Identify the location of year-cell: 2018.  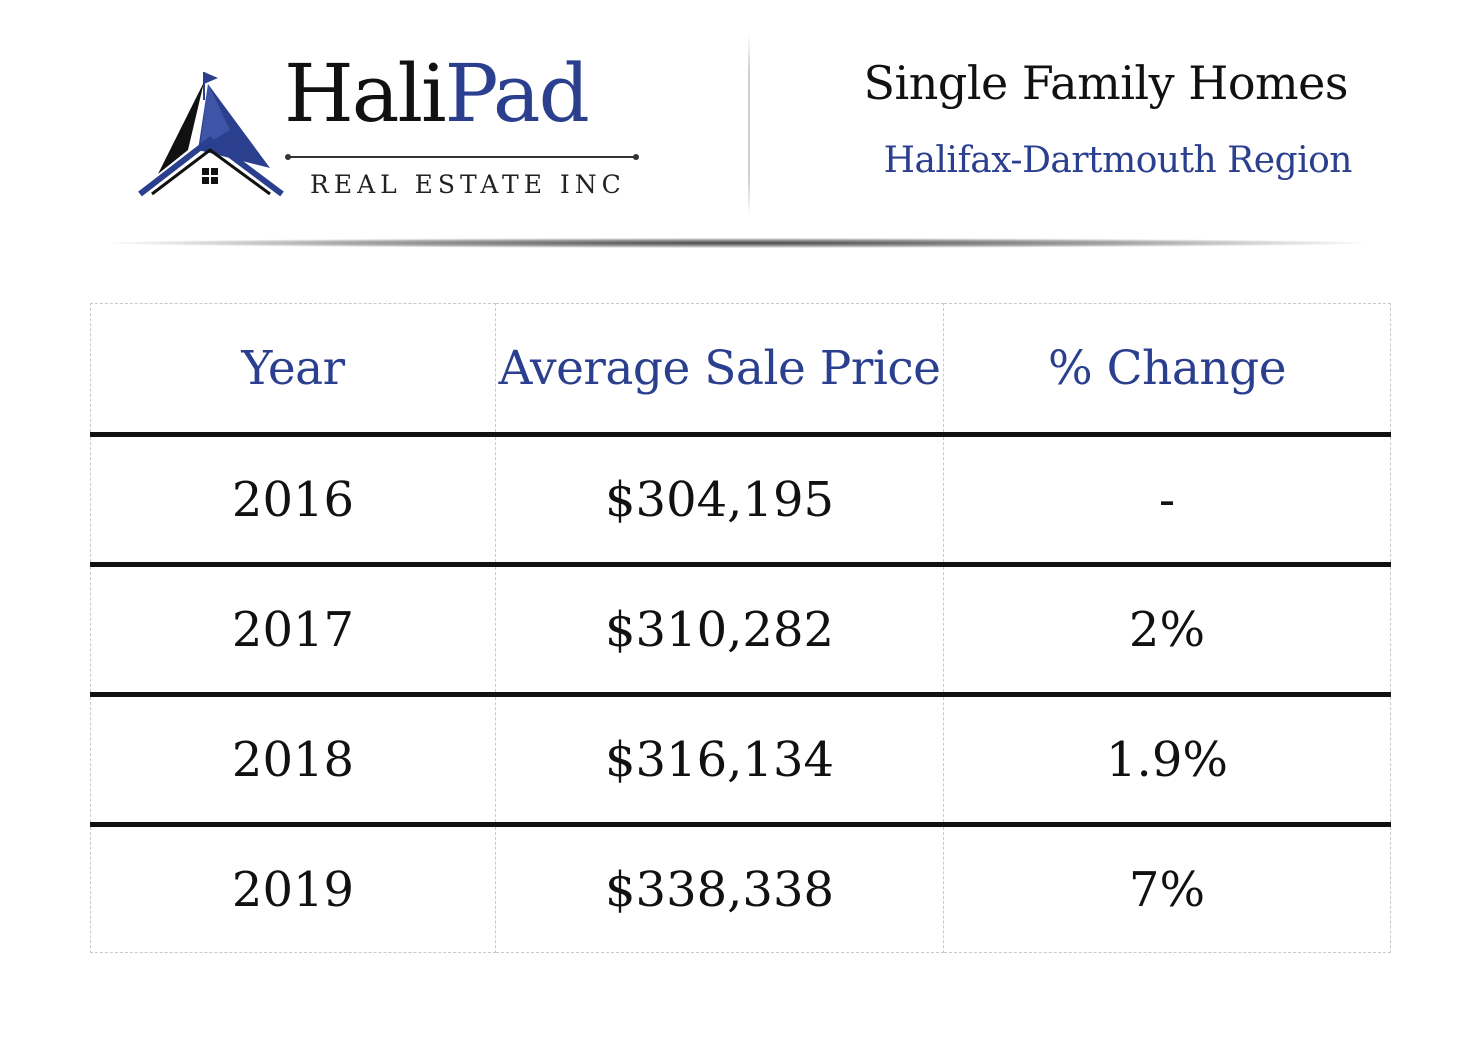
(293, 760).